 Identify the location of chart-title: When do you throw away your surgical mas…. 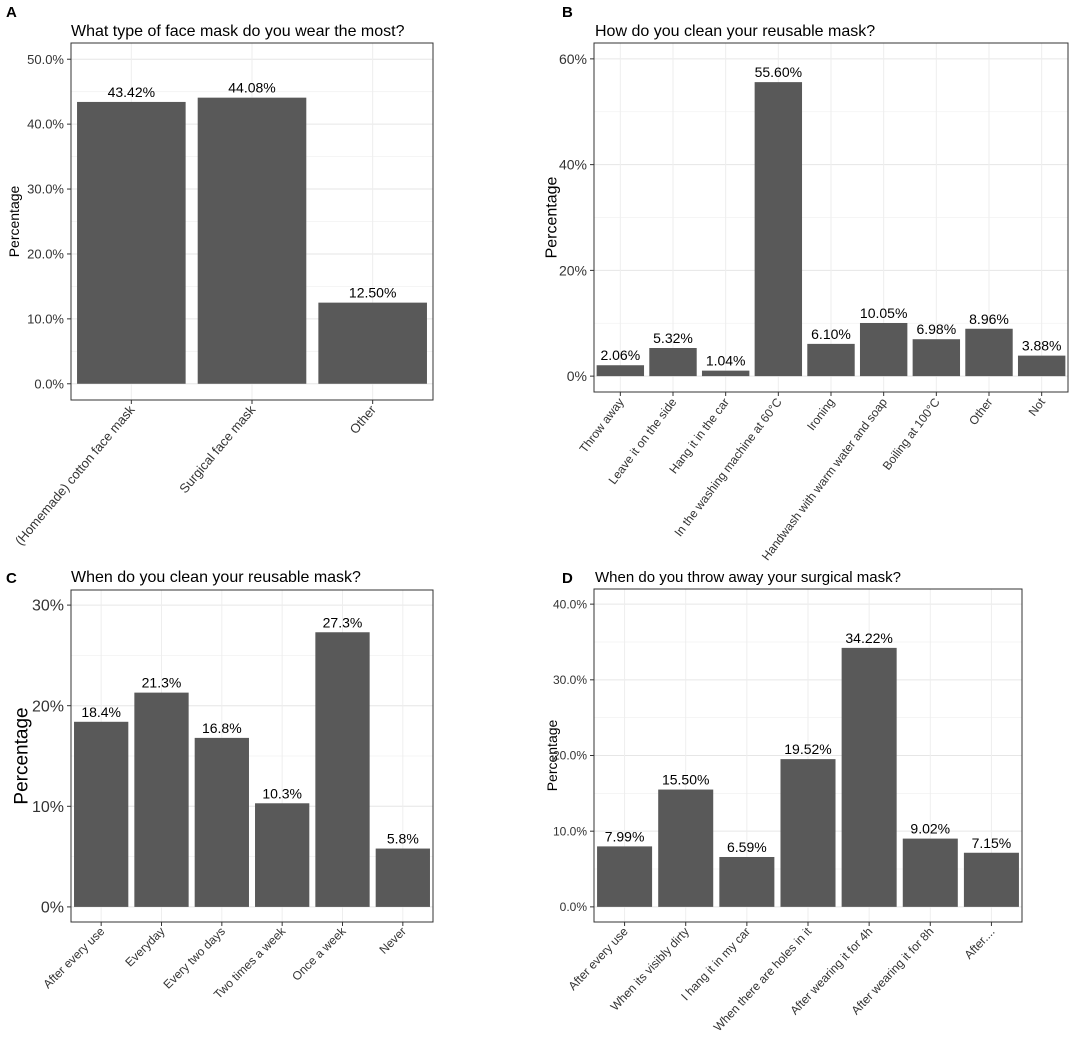
(748, 577).